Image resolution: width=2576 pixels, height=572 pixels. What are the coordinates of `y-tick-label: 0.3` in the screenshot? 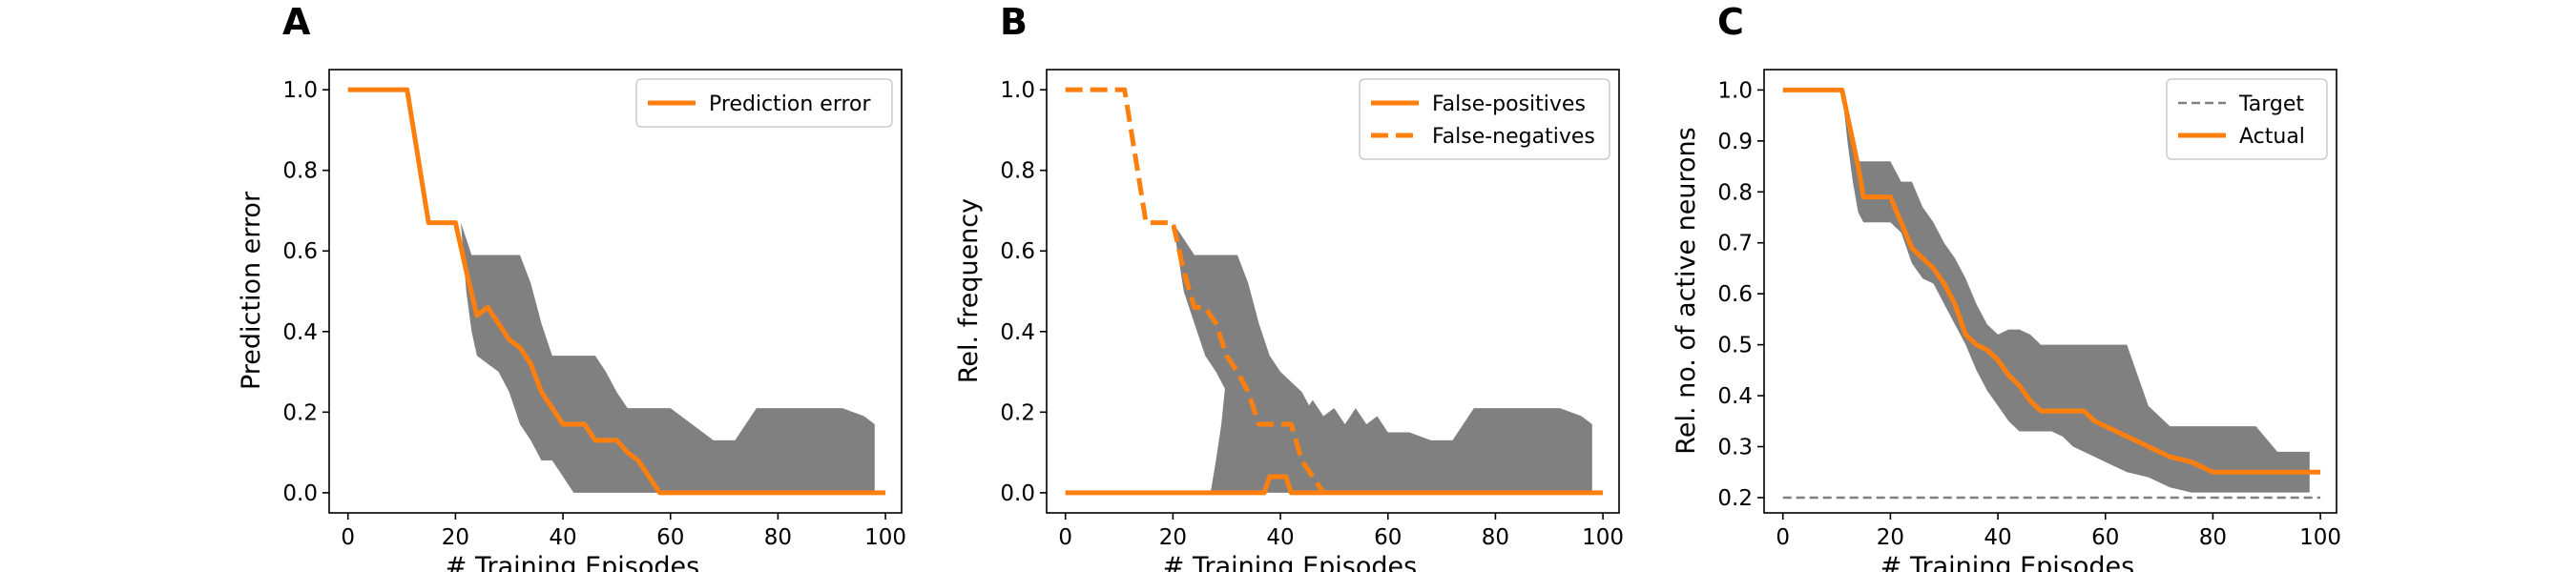 It's located at (1735, 448).